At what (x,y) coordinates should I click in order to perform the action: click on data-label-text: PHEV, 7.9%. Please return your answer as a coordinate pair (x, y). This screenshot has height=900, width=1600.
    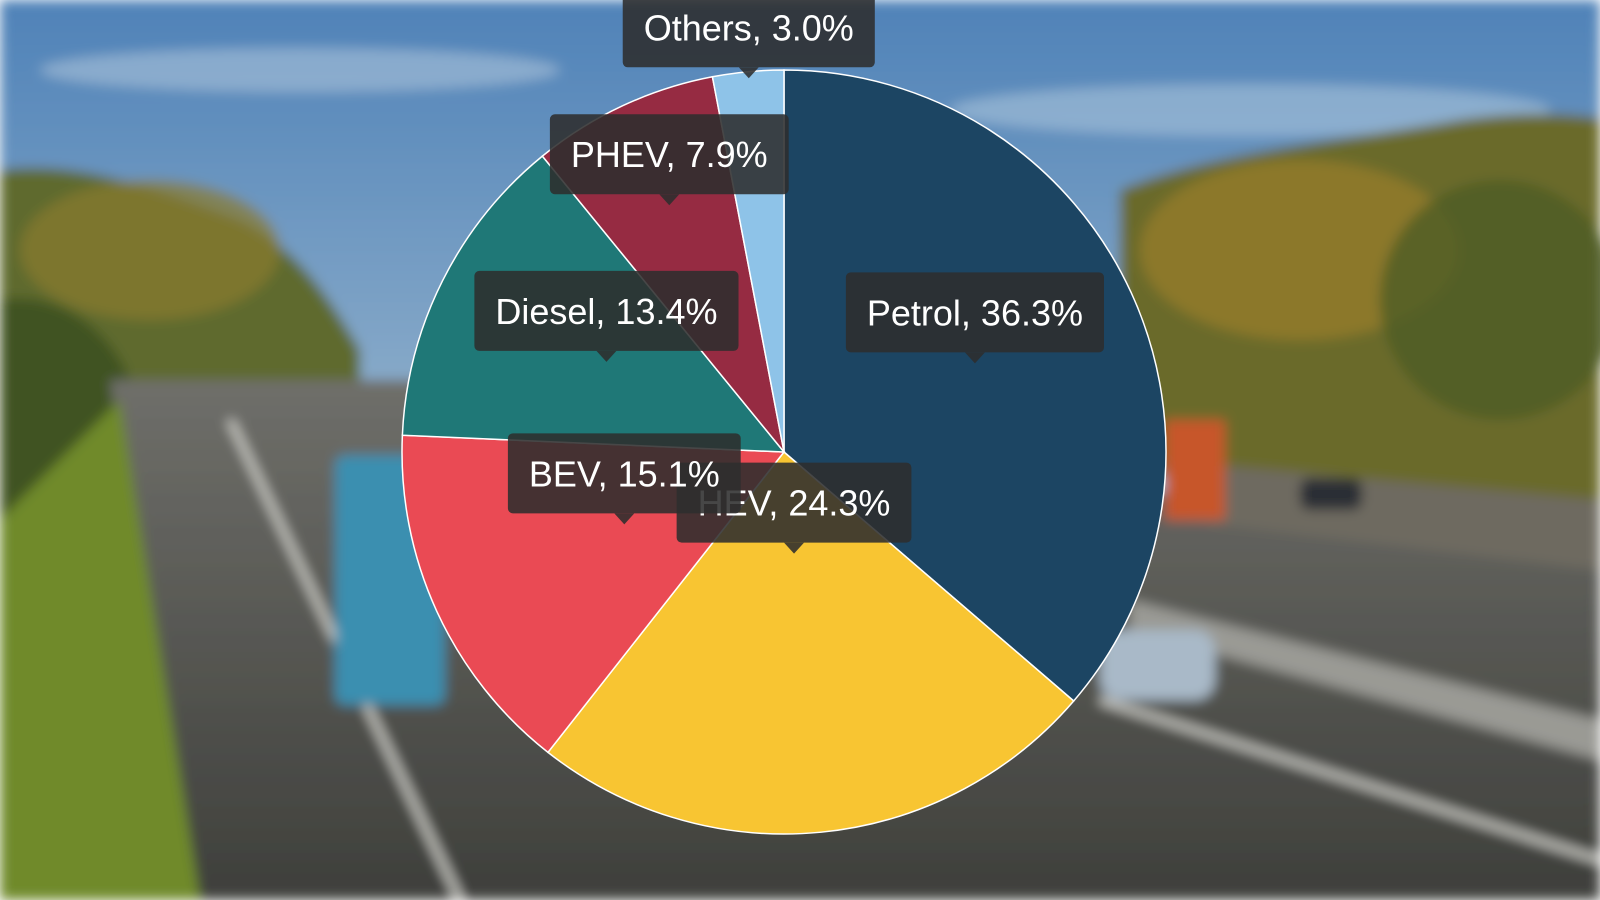
    Looking at the image, I should click on (669, 154).